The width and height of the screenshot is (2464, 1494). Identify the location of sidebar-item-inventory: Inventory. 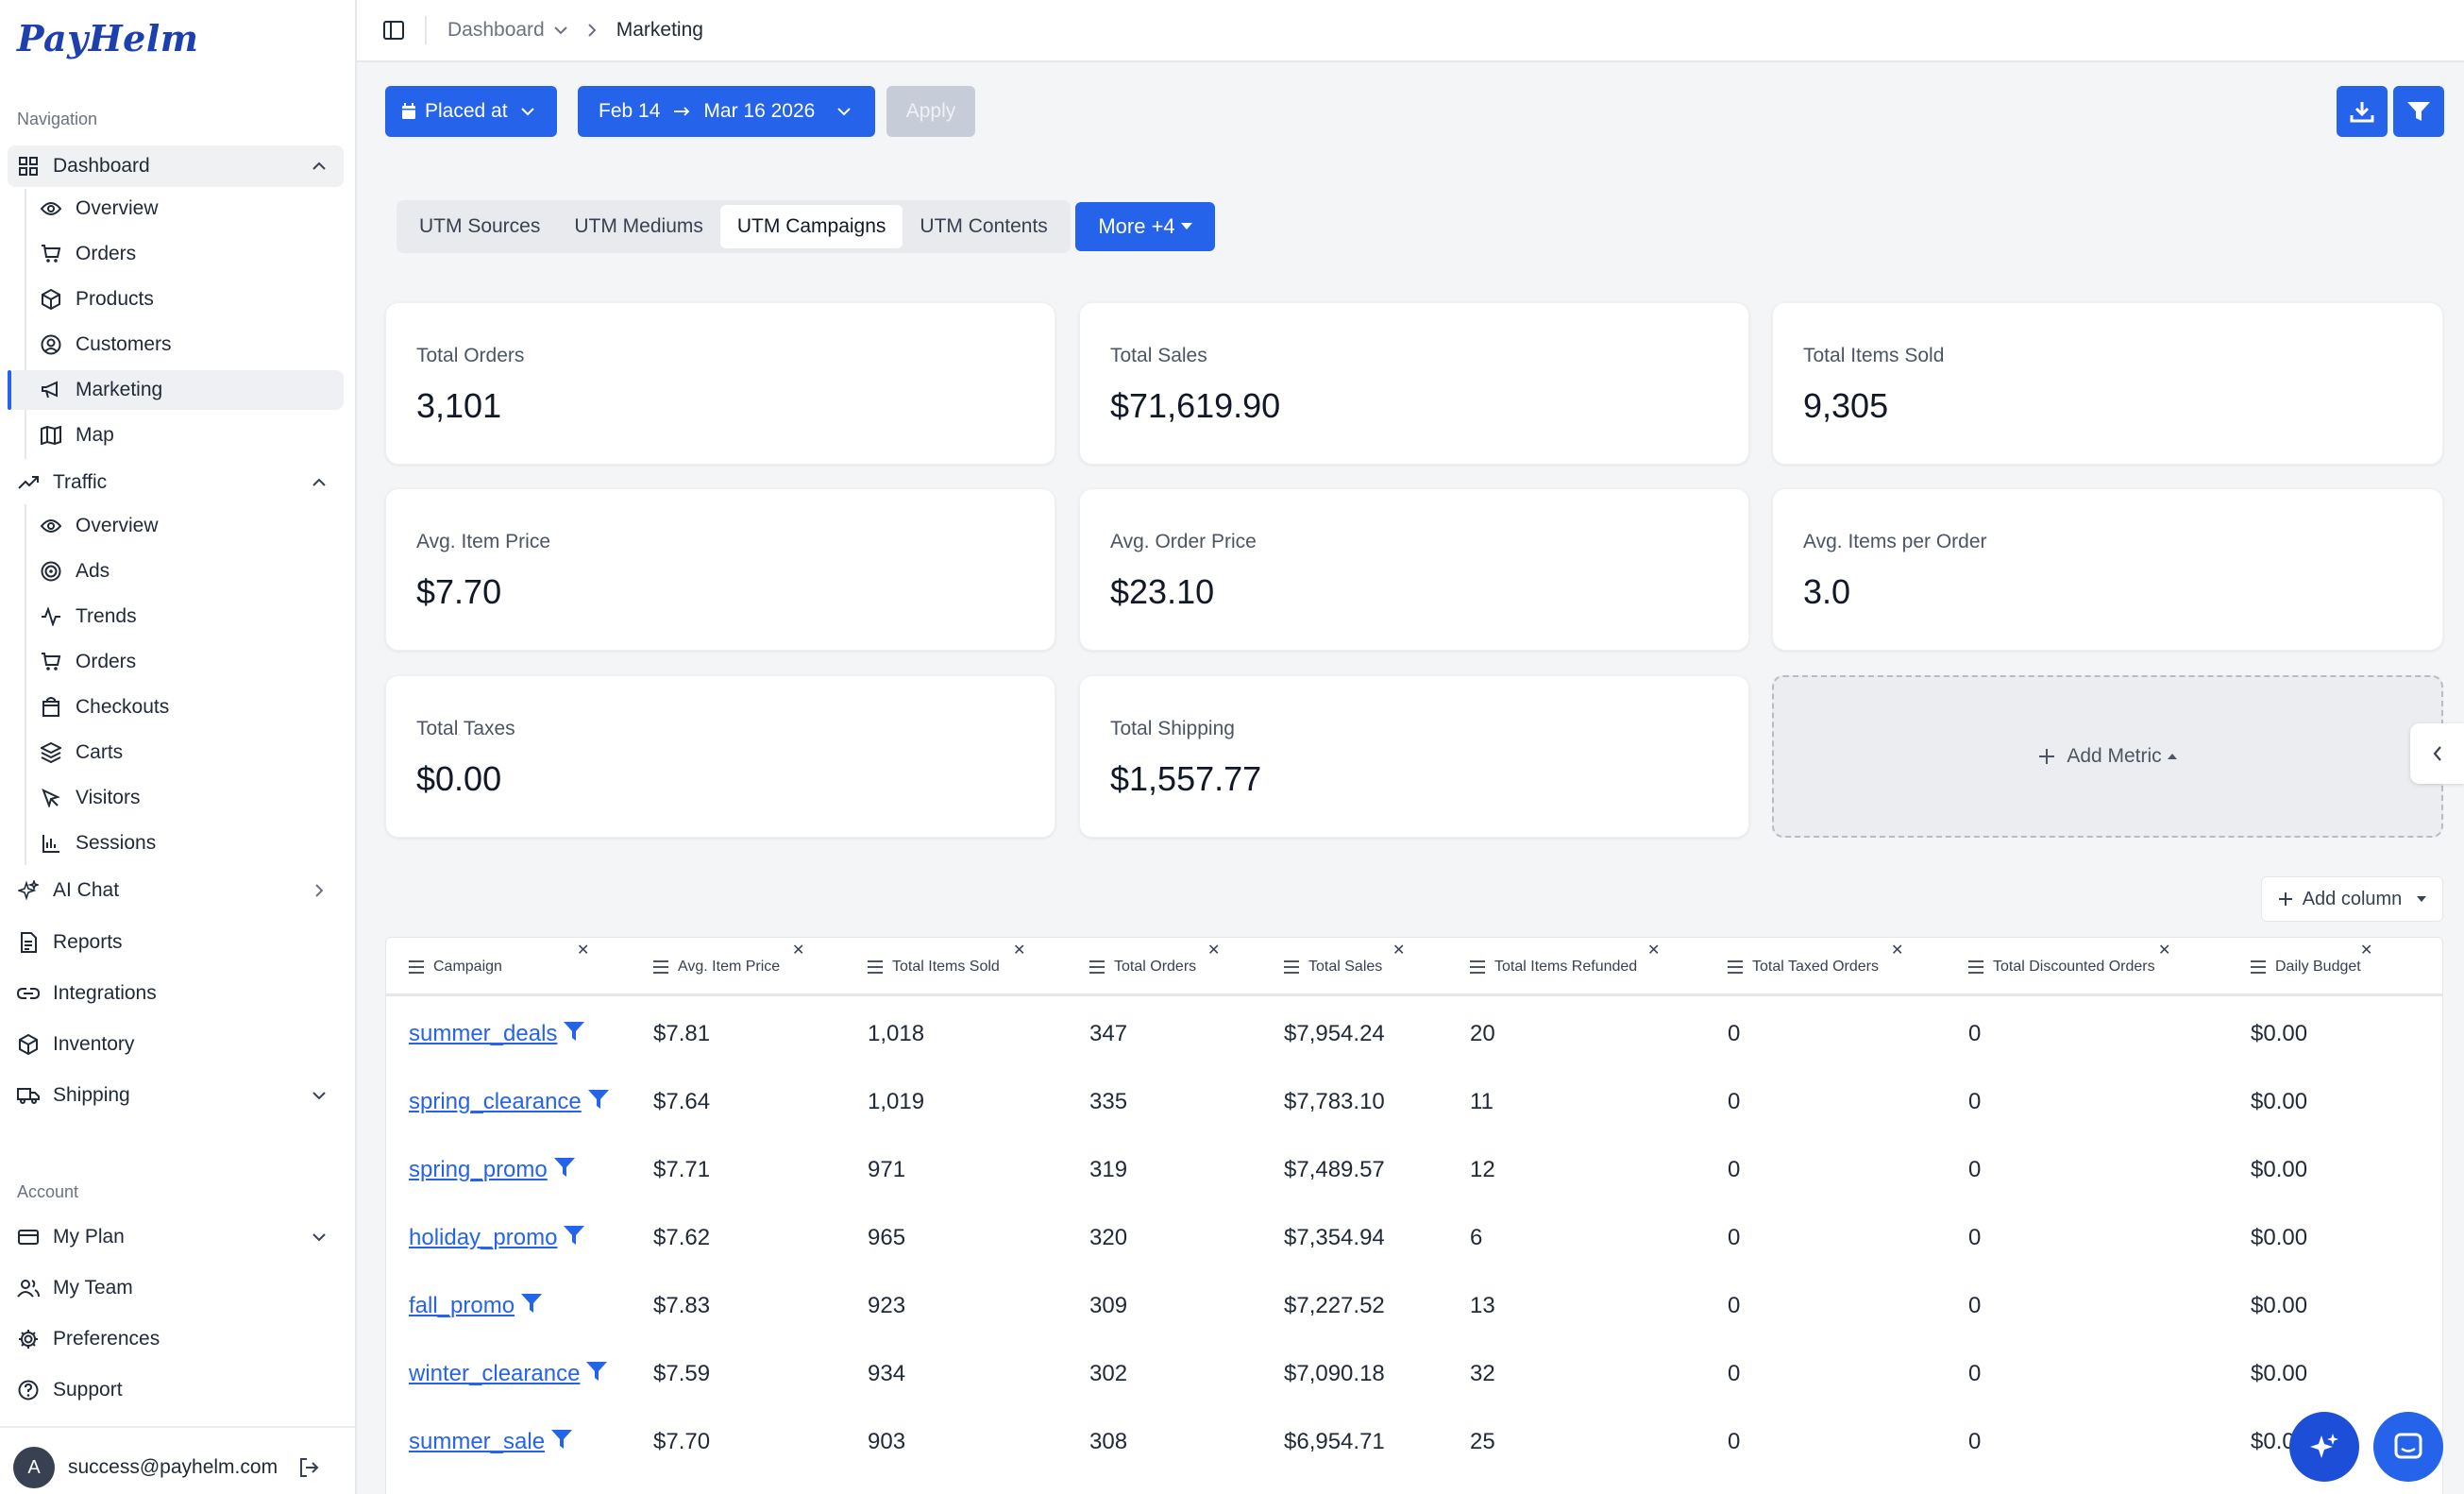
(176, 1045).